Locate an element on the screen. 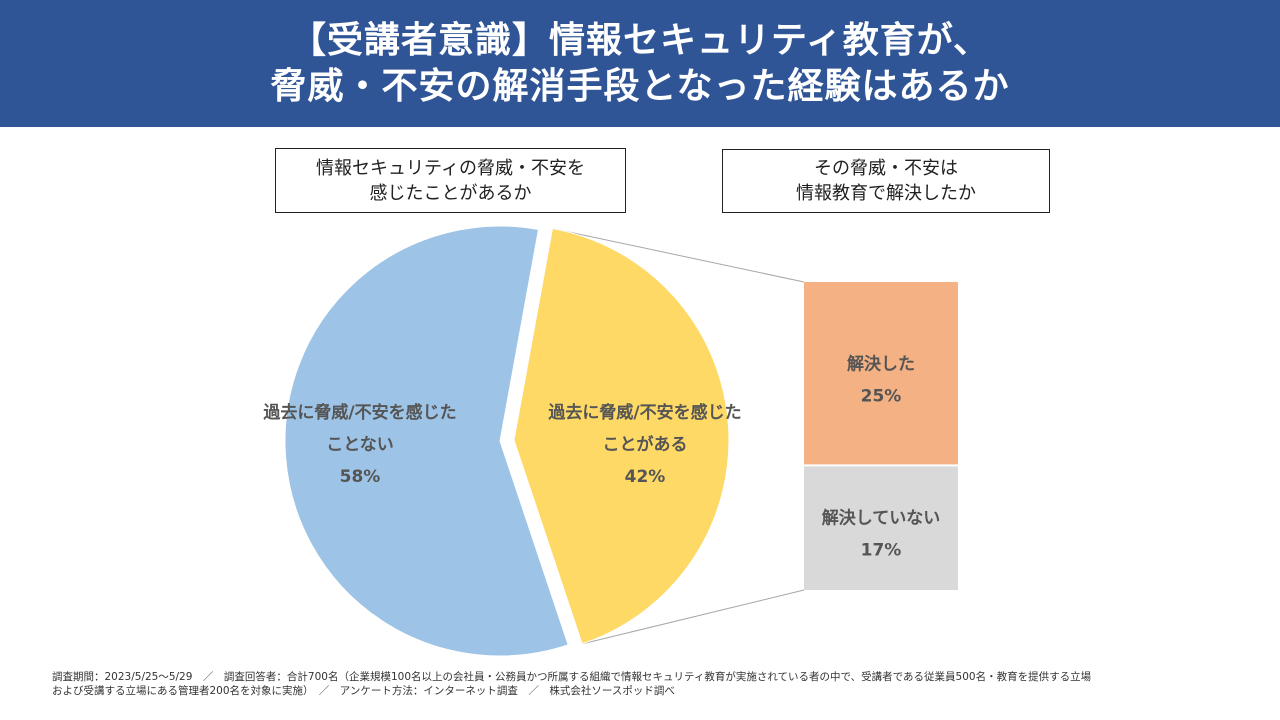 This screenshot has width=1280, height=720. bar-label-not-resolved: 解決していない is located at coordinates (881, 518).